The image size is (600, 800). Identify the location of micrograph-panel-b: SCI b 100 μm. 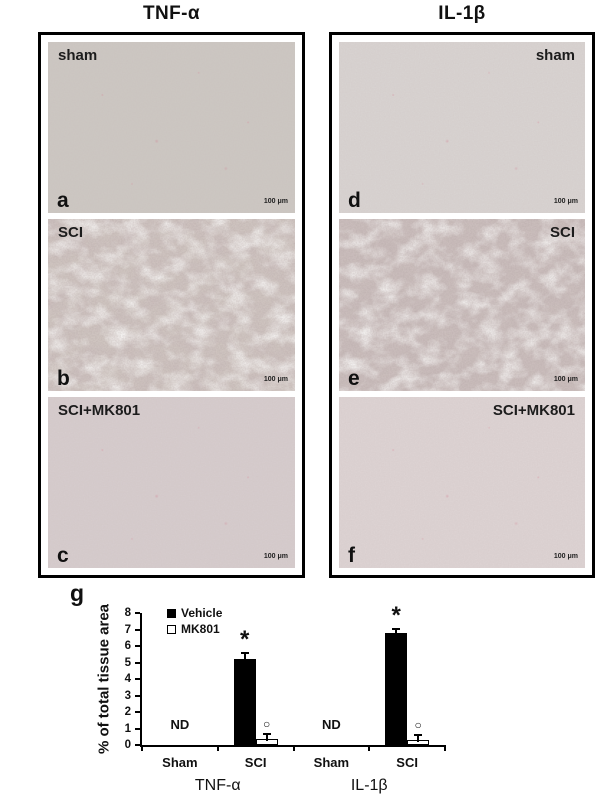
(171, 305).